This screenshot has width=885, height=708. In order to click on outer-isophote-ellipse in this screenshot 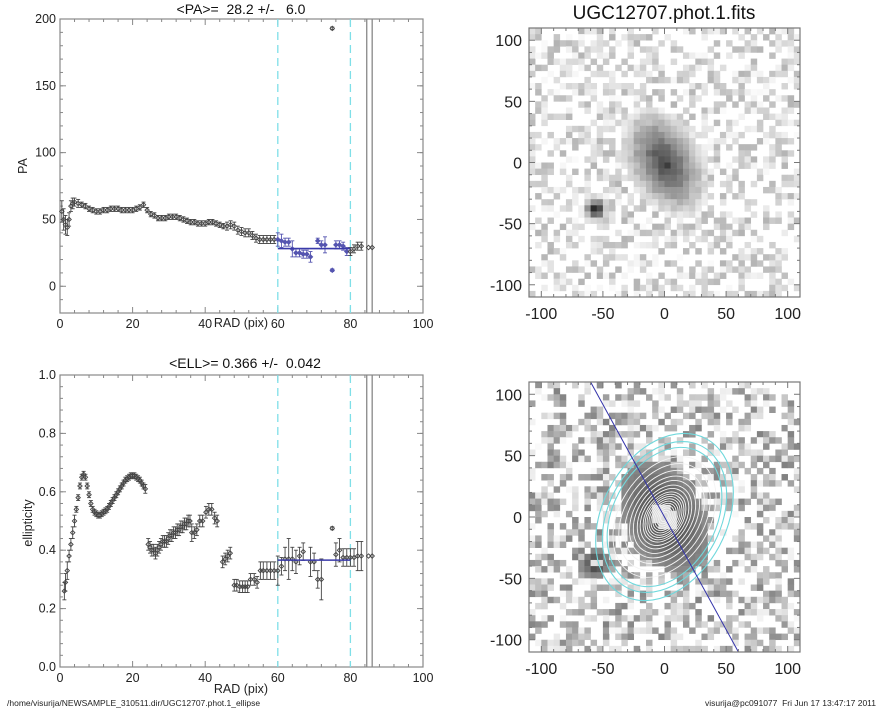, I will do `click(664, 517)`.